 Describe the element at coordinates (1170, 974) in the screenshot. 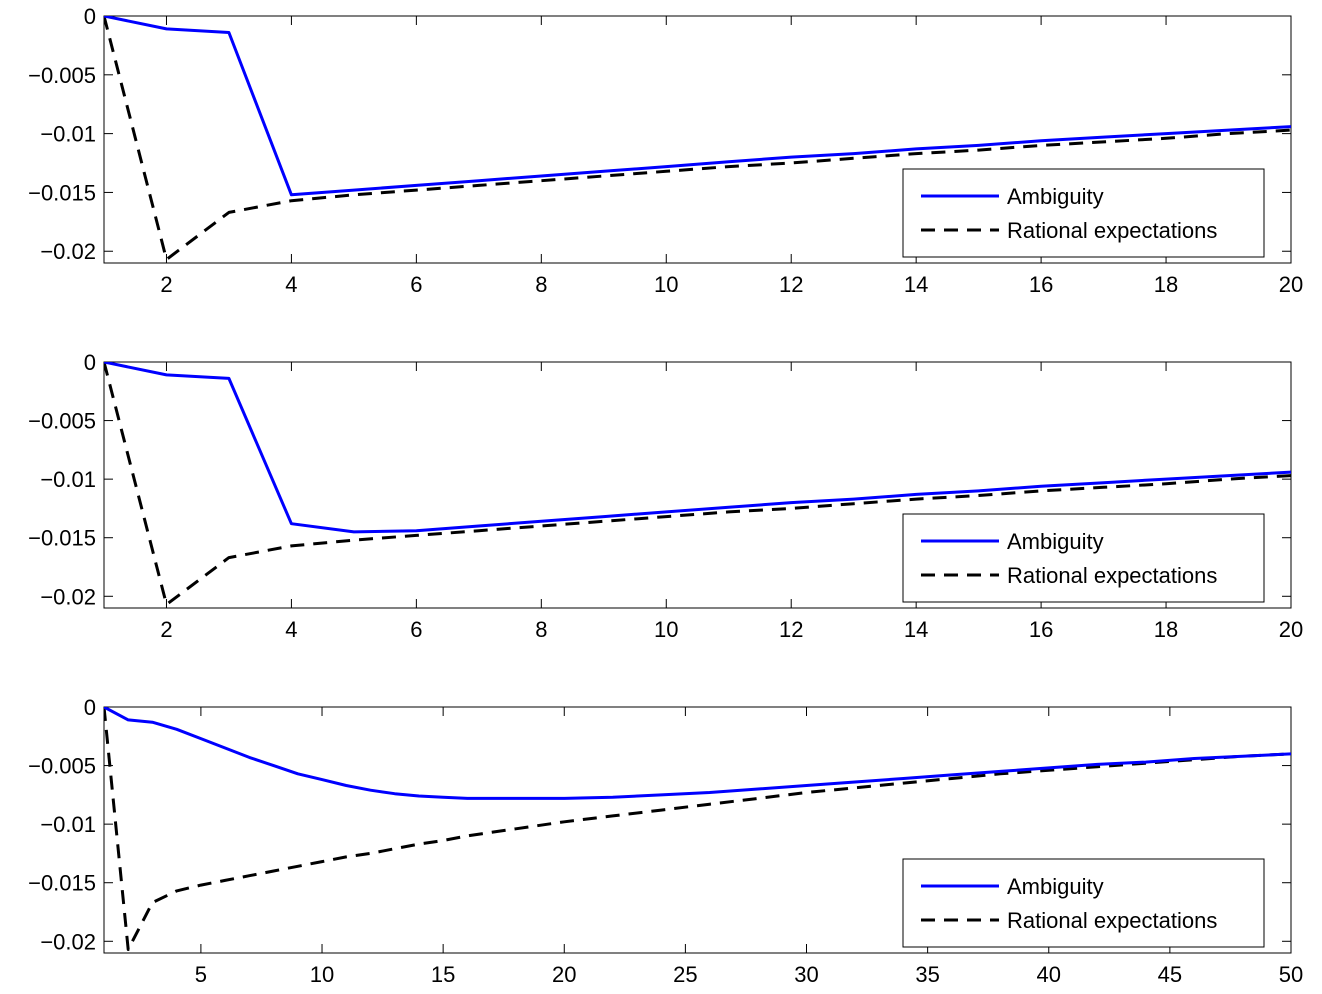

I see `x-tick-label: 45` at that location.